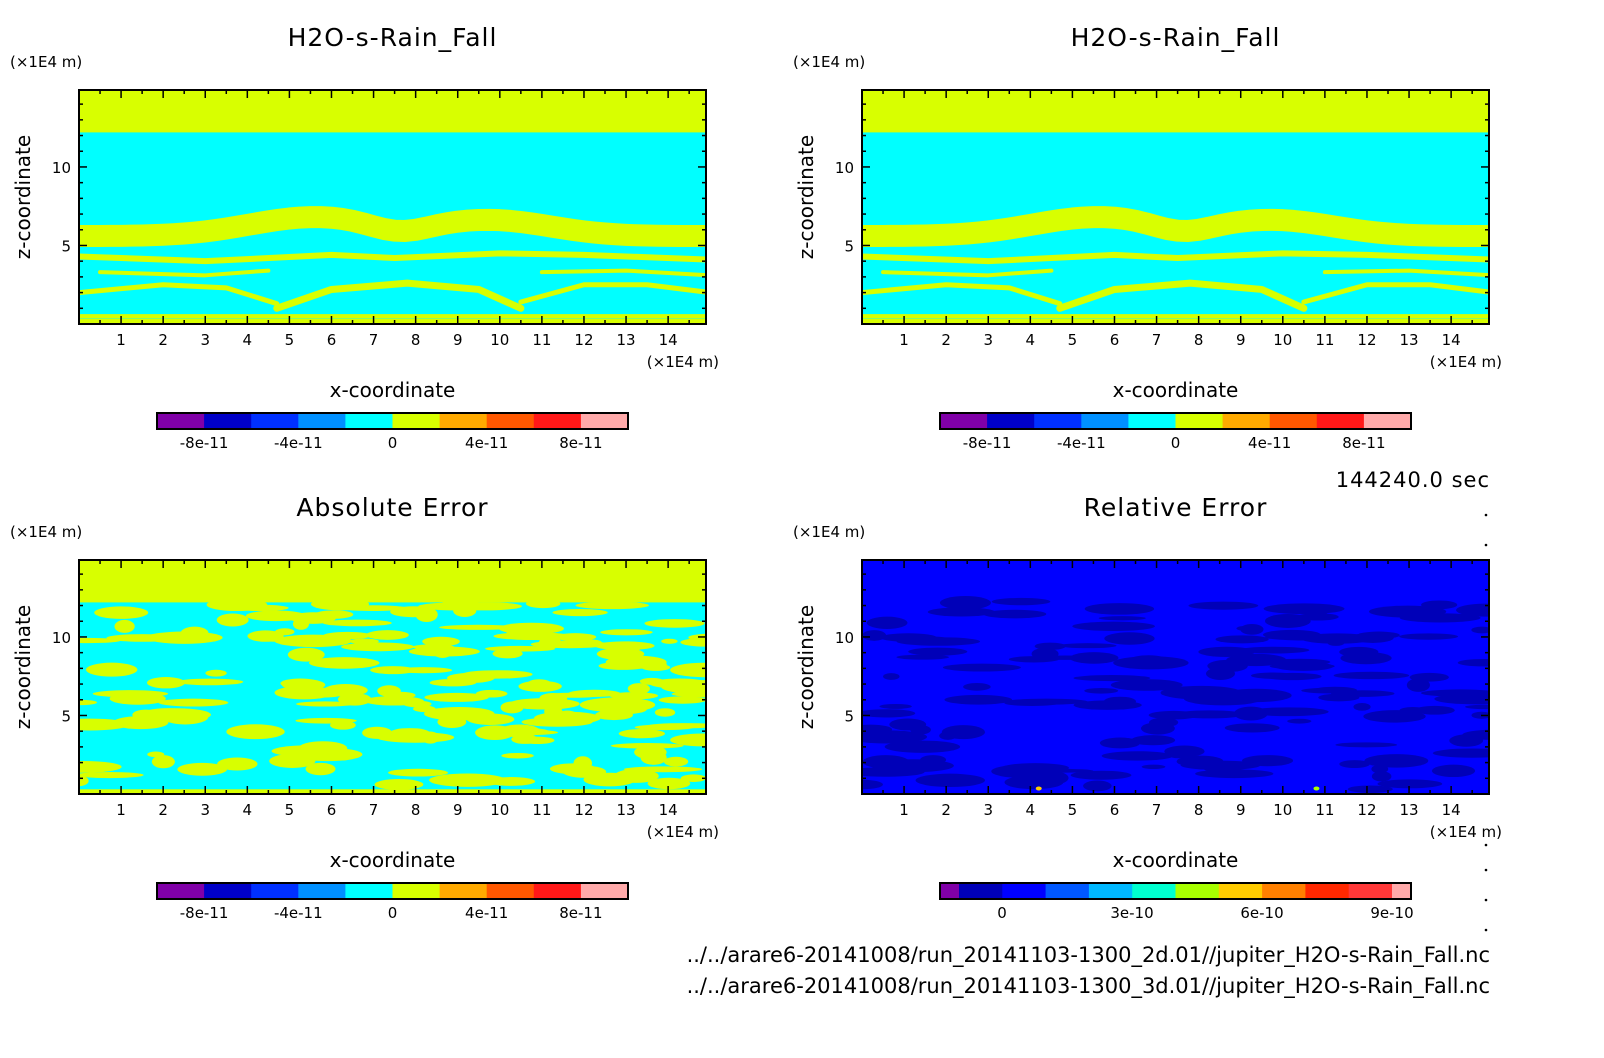 The width and height of the screenshot is (1604, 1058). What do you see at coordinates (1176, 37) in the screenshot?
I see `panel-title: H2O-s-Rain_Fall` at bounding box center [1176, 37].